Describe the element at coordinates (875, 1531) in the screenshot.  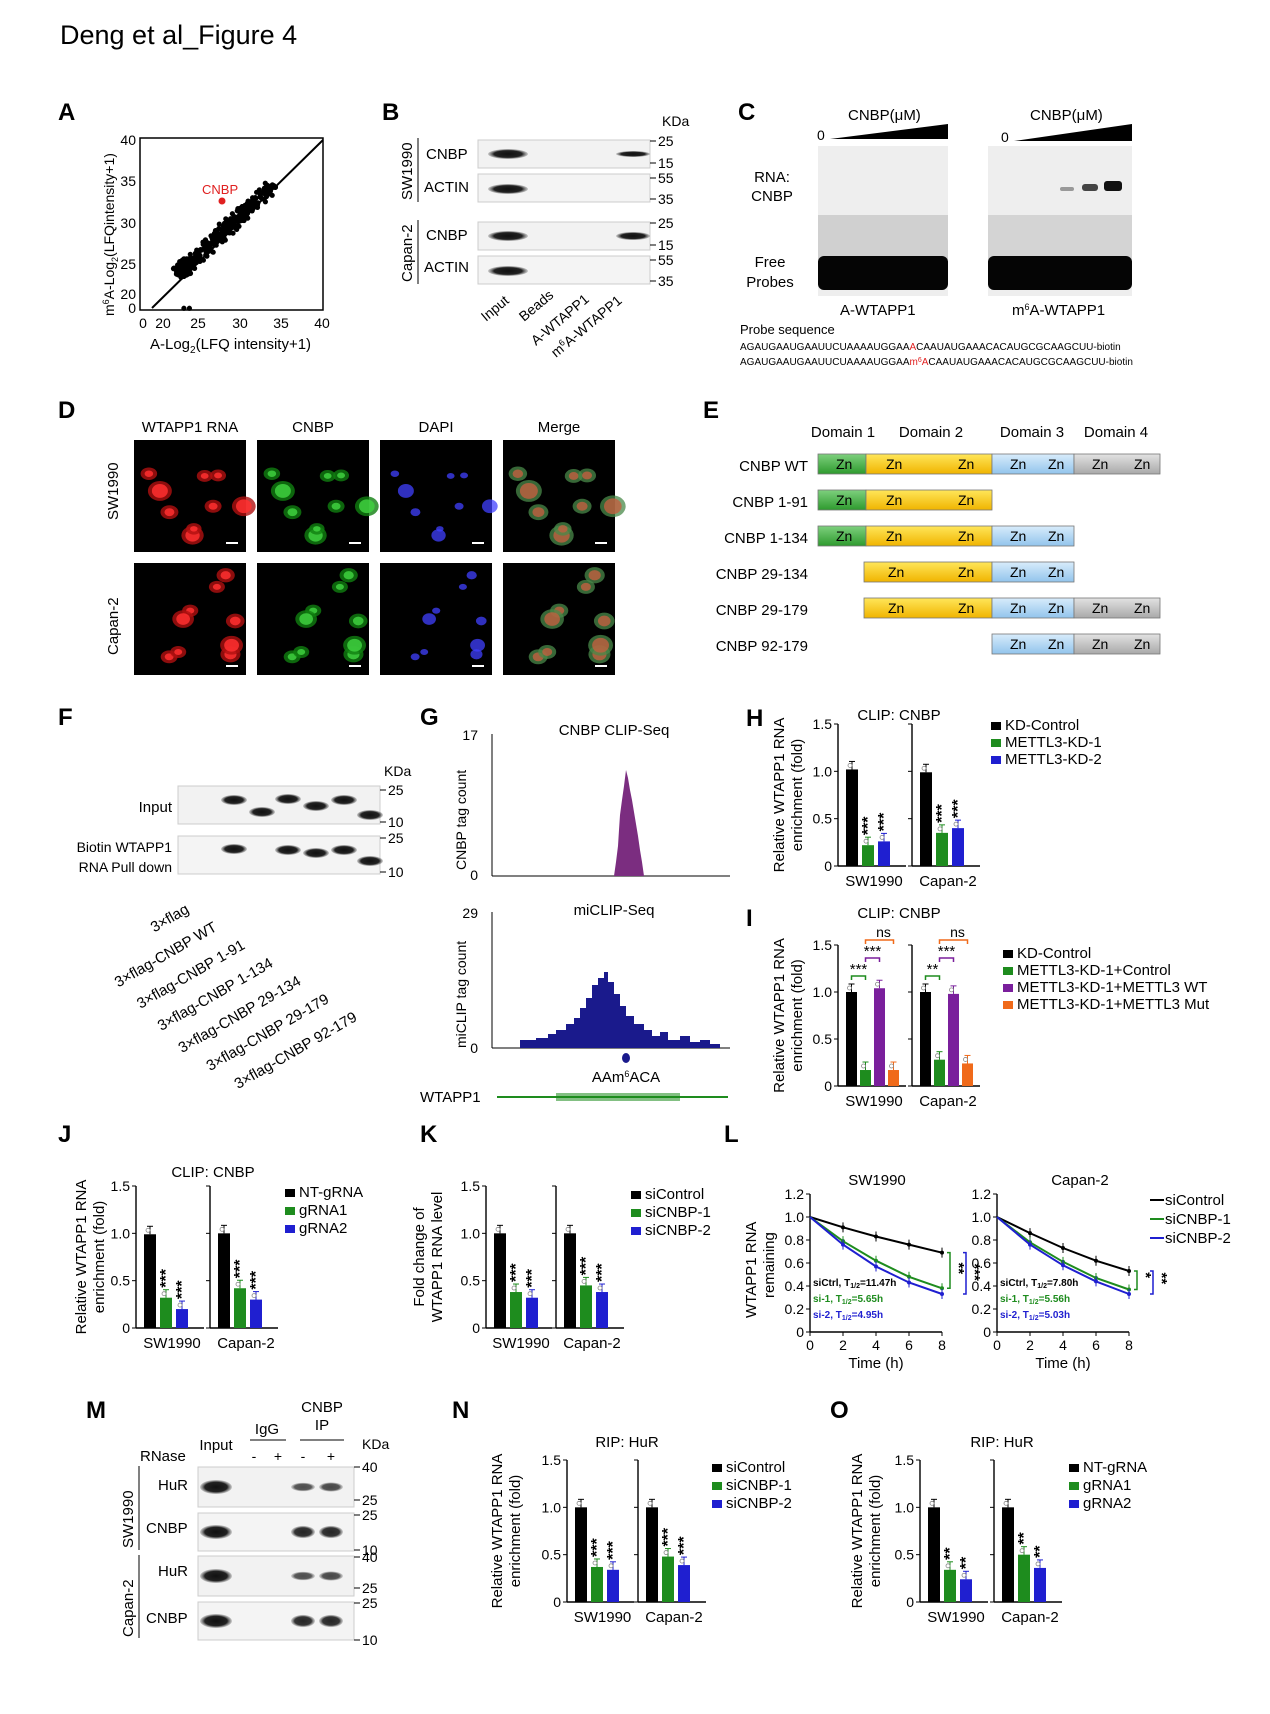
I see `y-axis-label: enrichment (fold)` at that location.